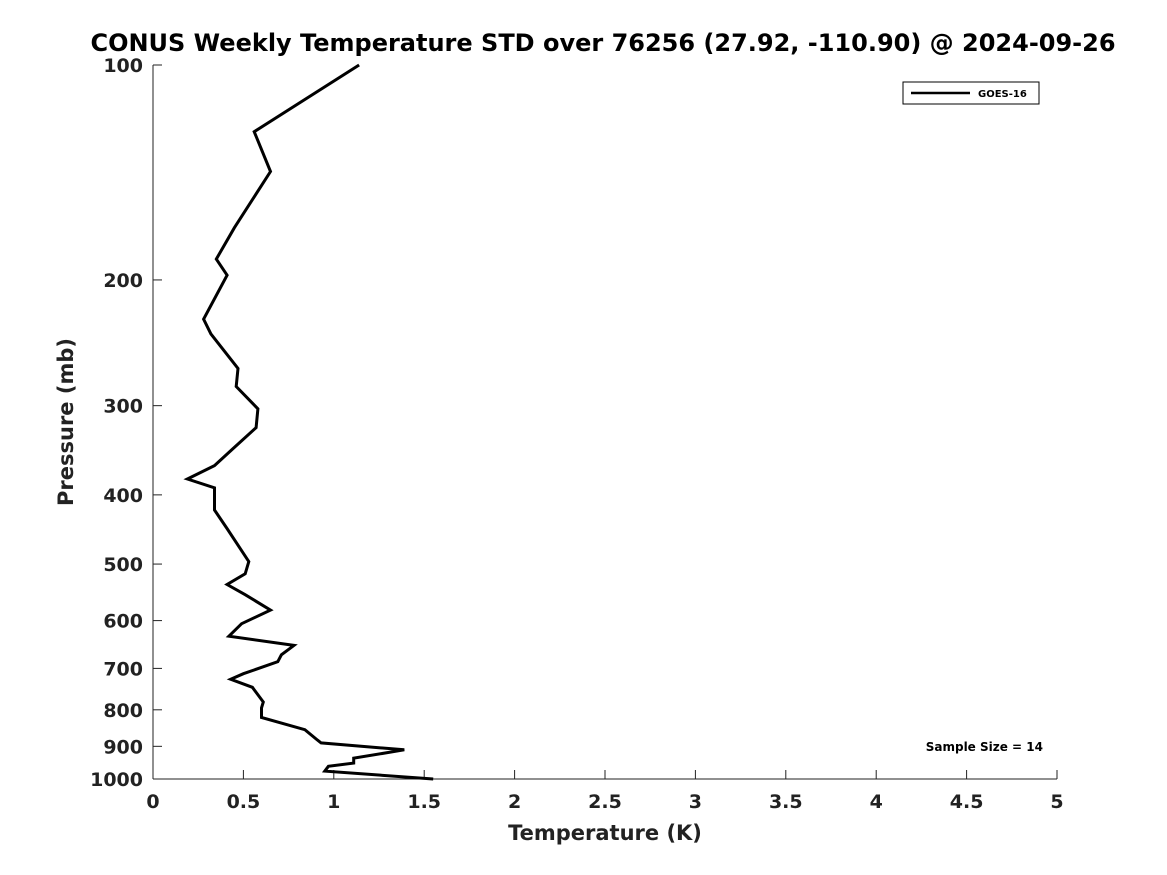 Image resolution: width=1167 pixels, height=875 pixels. What do you see at coordinates (333, 802) in the screenshot?
I see `x-tick-label: 1` at bounding box center [333, 802].